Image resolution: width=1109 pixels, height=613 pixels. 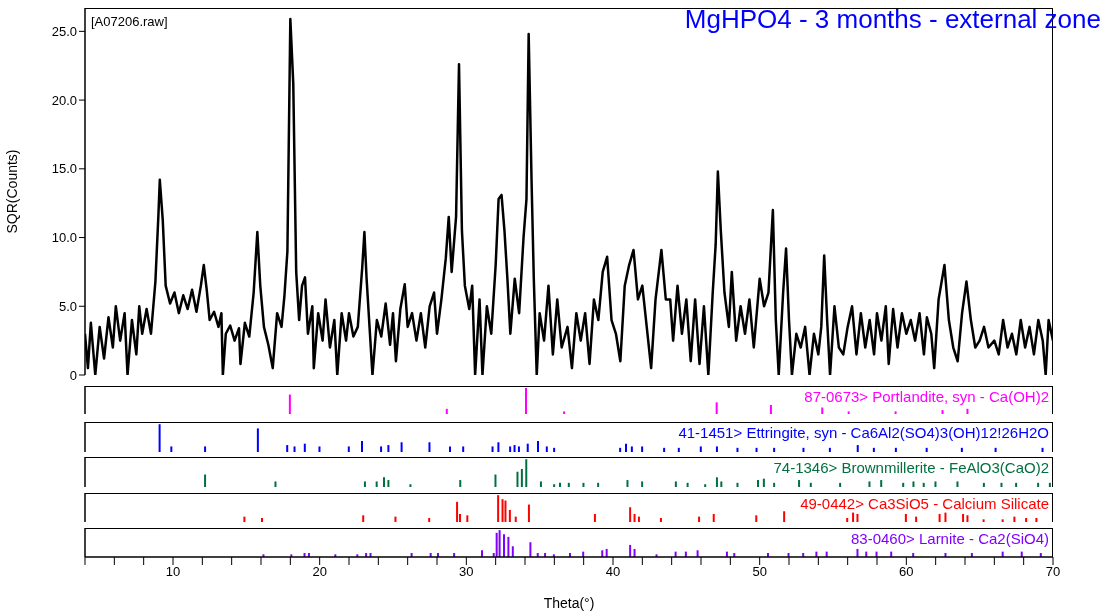 I want to click on y-tick-label: 0, so click(x=73, y=375).